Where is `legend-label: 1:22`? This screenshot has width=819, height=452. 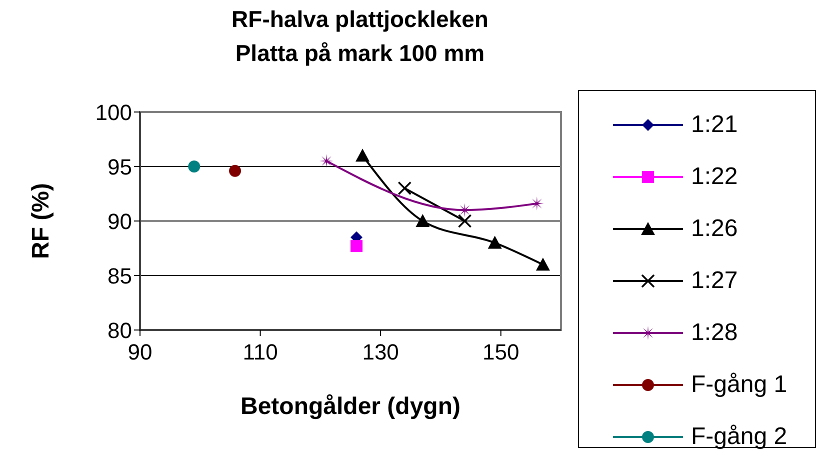
legend-label: 1:22 is located at coordinates (714, 177).